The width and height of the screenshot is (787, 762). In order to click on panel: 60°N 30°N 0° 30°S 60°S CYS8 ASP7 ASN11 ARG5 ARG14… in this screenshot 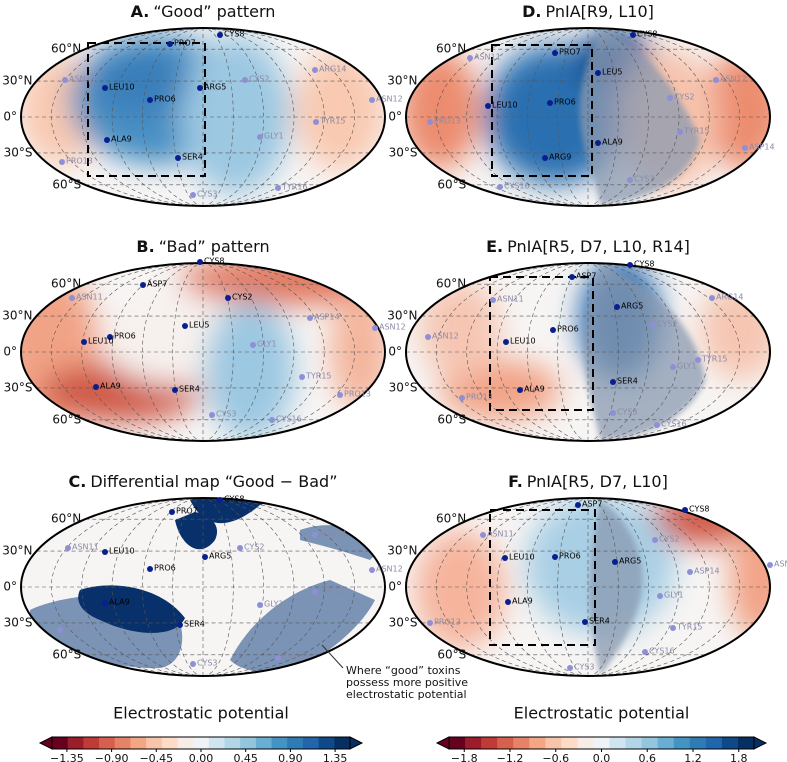, I will do `click(579, 339)`.